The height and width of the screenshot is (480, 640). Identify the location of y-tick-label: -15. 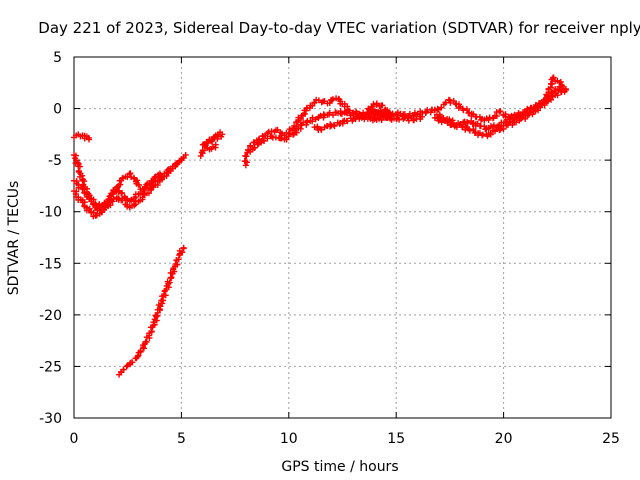
(50, 264).